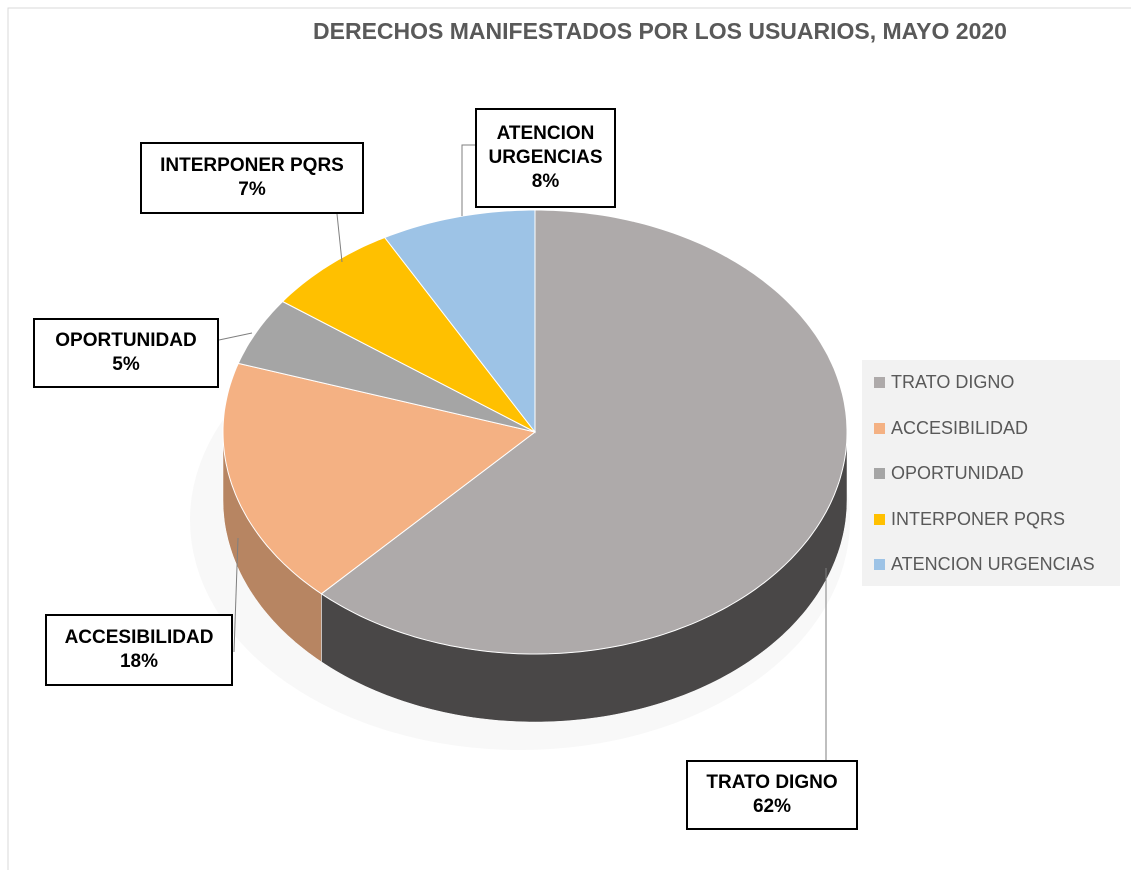 Image resolution: width=1131 pixels, height=870 pixels. Describe the element at coordinates (772, 795) in the screenshot. I see `data-label: TRATO DIGNO 62%` at that location.